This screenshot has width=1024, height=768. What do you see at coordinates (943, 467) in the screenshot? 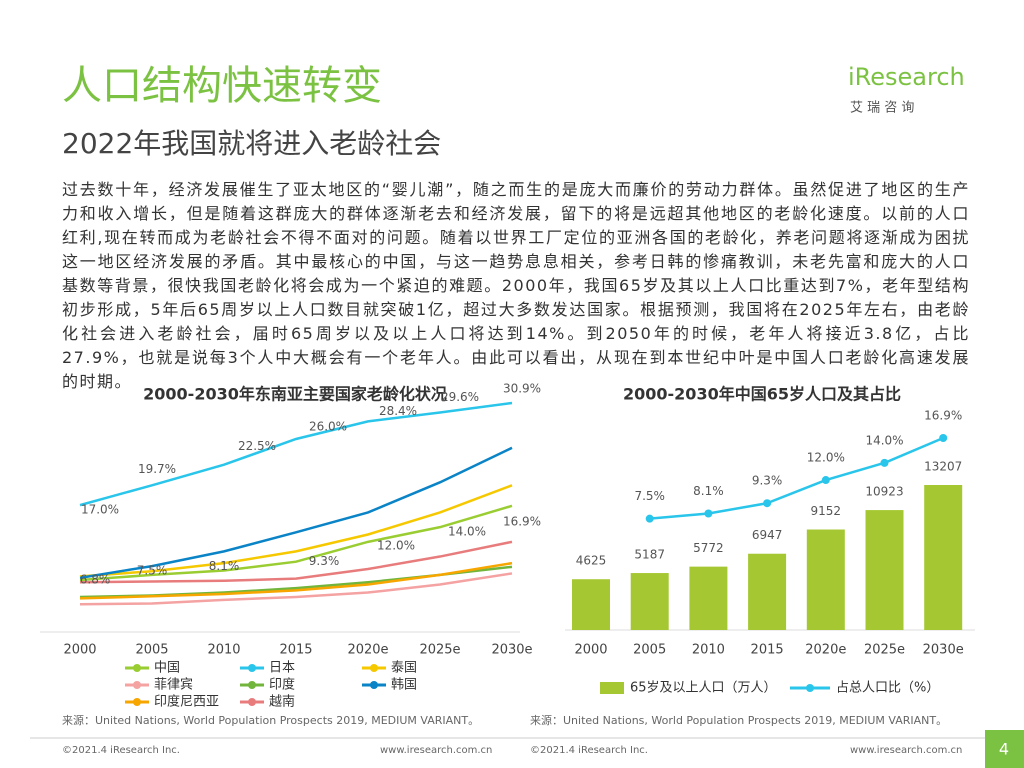
I see `data-label: 13207` at bounding box center [943, 467].